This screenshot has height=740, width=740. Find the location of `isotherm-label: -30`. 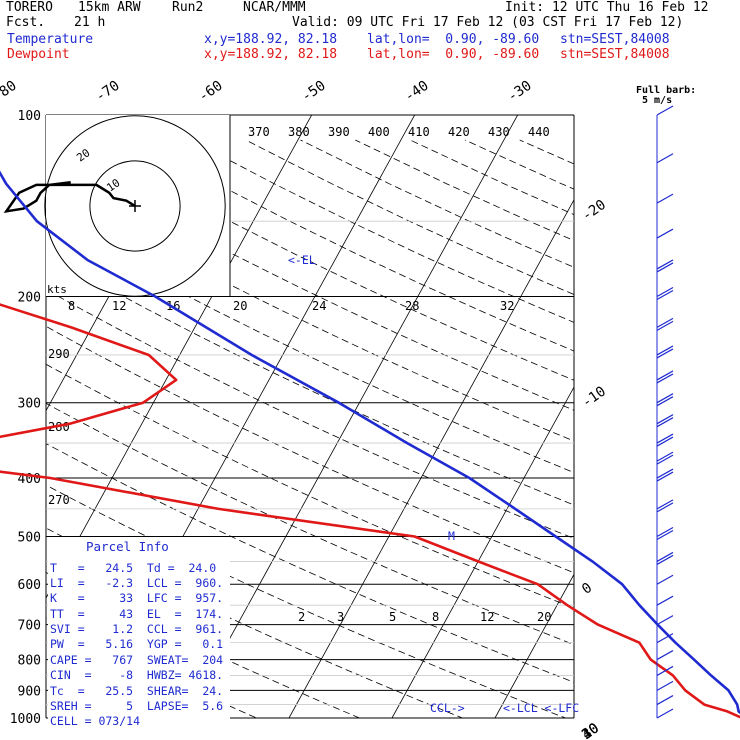

isotherm-label: -30 is located at coordinates (520, 92).